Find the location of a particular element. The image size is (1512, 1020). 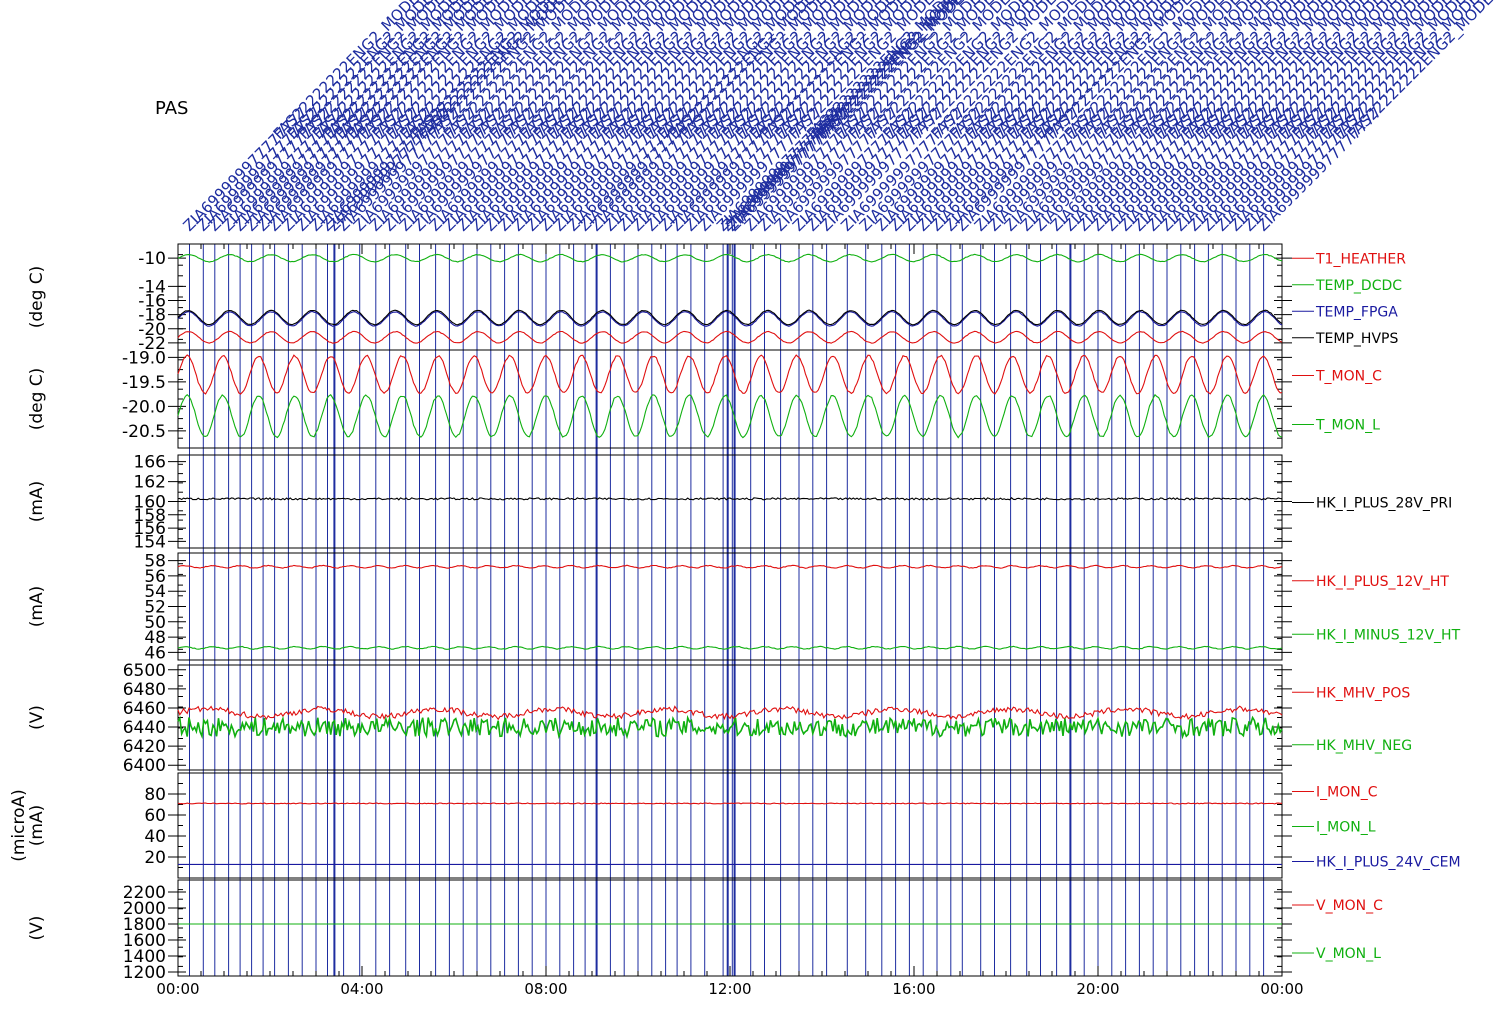

legend-label: HK_MHV_NEG is located at coordinates (1364, 746).